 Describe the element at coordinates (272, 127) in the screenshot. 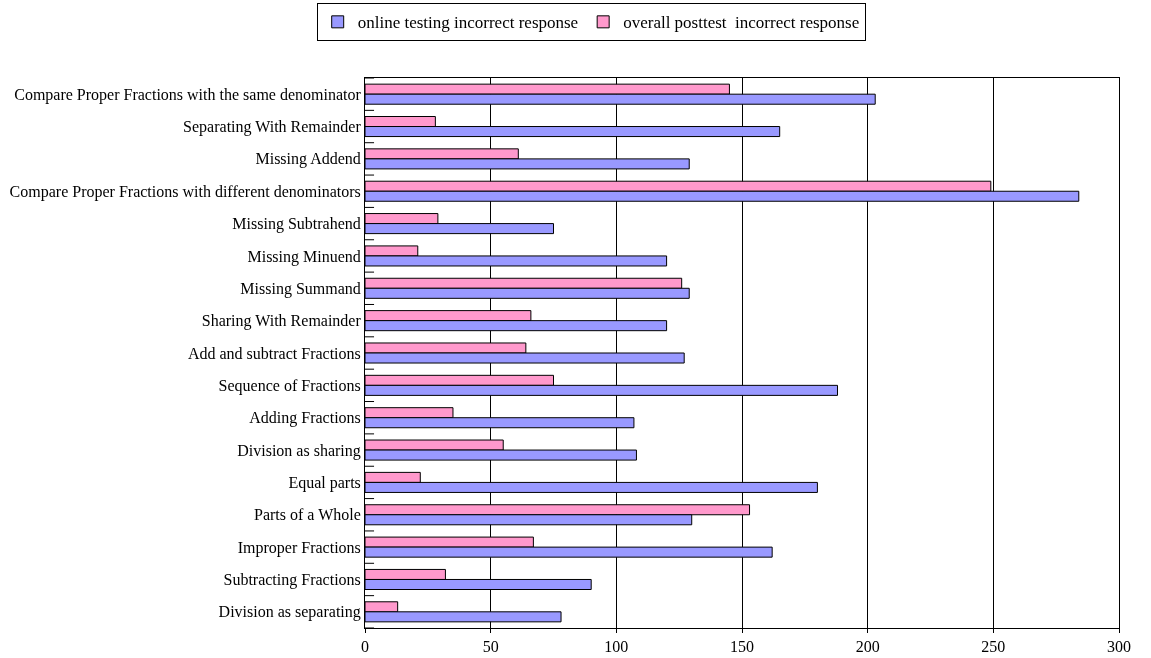

I see `y-tick-label: Separating With Remainder` at that location.